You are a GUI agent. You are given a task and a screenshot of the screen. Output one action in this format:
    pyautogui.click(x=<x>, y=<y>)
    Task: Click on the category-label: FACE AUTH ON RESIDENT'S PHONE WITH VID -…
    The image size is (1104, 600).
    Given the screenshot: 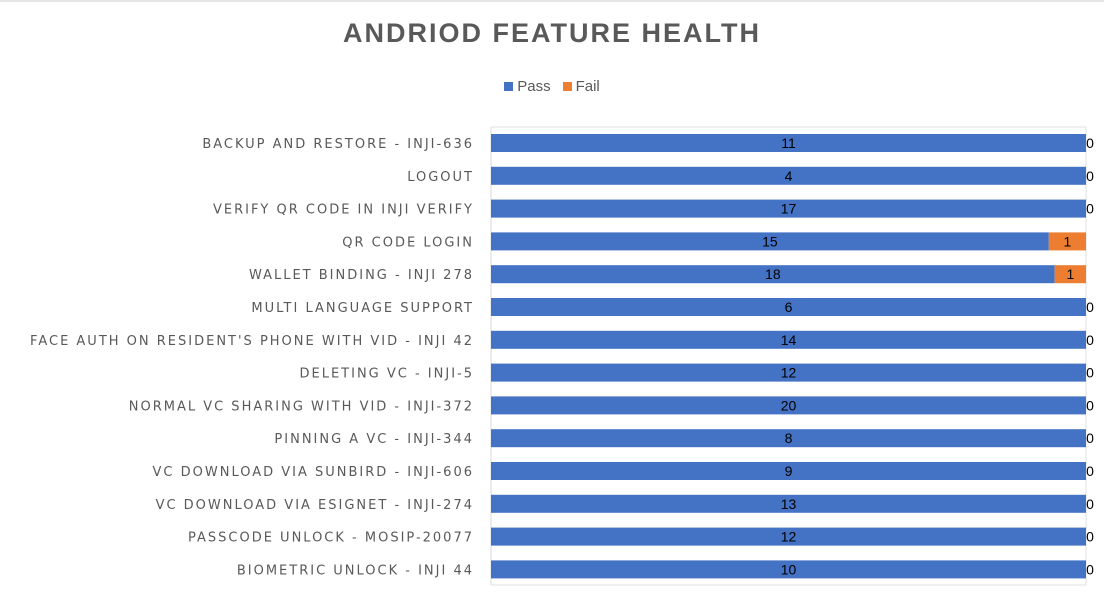 What is the action you would take?
    pyautogui.click(x=252, y=341)
    